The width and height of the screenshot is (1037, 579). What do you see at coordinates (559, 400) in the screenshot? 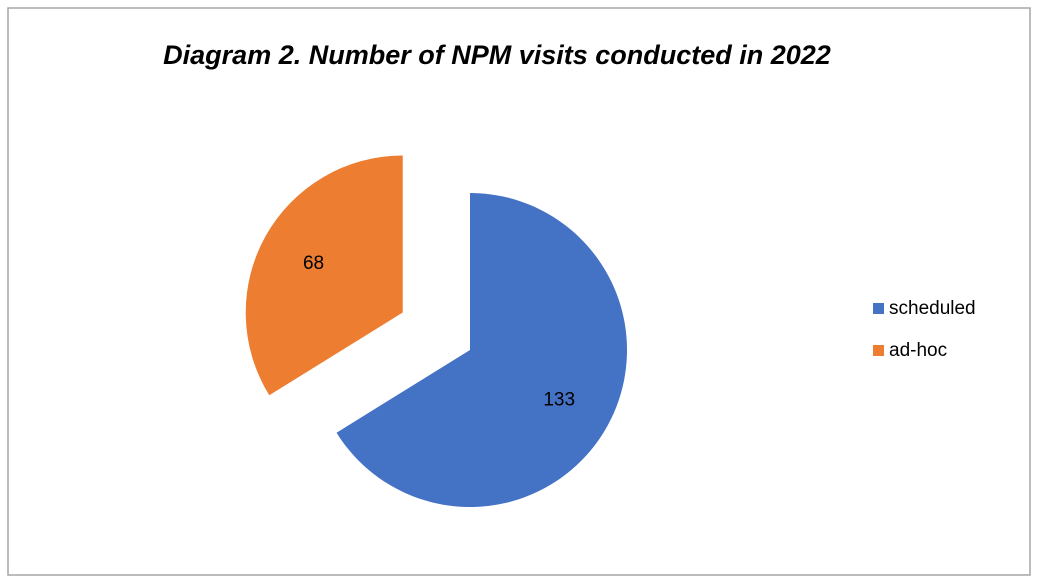
I see `data-label: 133` at bounding box center [559, 400].